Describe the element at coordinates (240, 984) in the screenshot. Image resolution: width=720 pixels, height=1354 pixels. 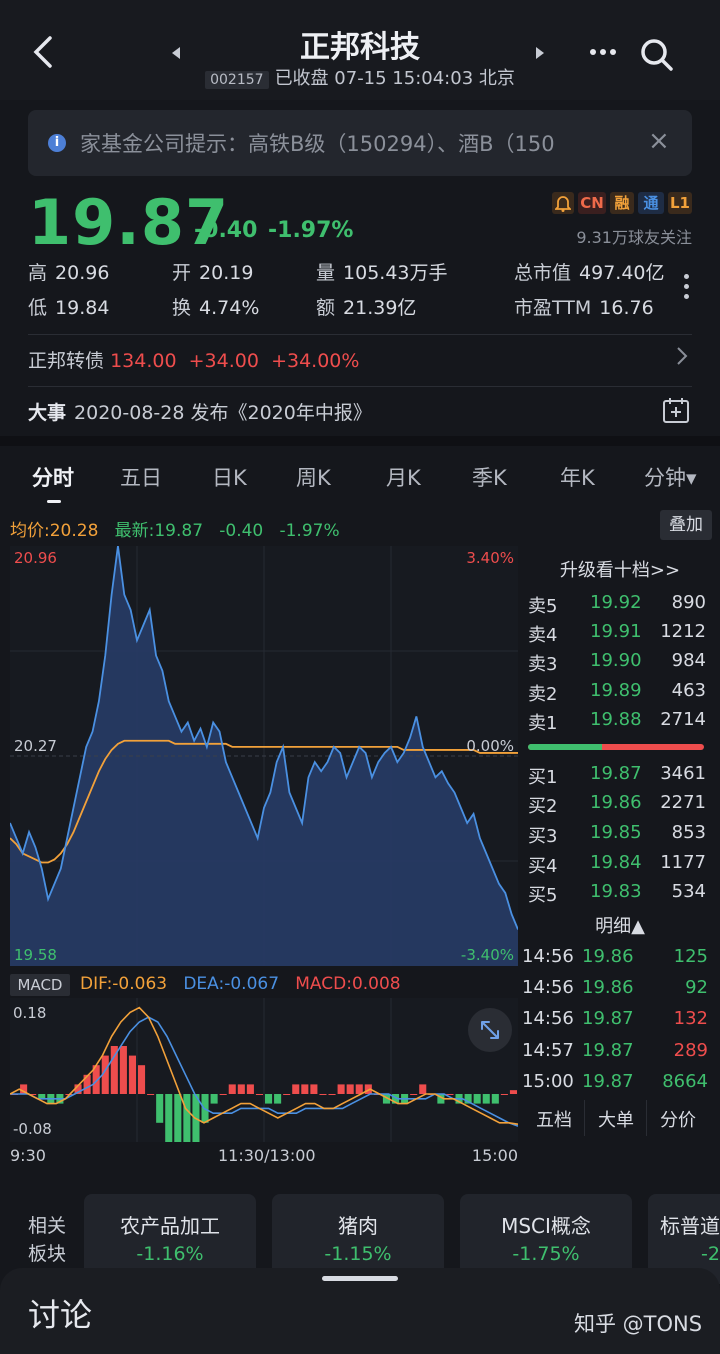
I see `macd-legend: DIF:-0.063 DEA:-0.067 MACD:0.008` at that location.